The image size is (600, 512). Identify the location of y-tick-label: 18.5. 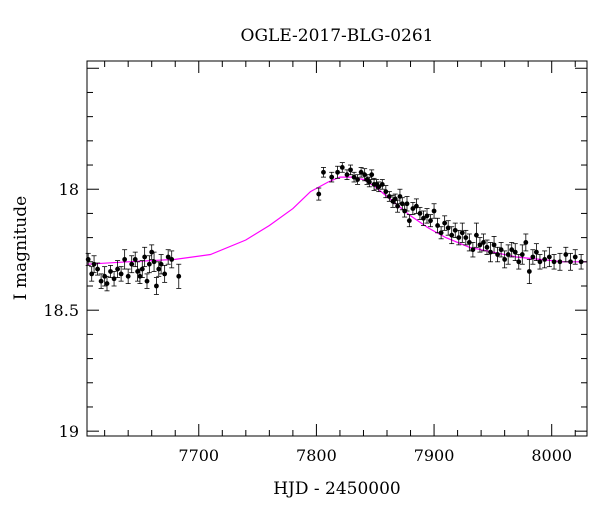
(61, 310).